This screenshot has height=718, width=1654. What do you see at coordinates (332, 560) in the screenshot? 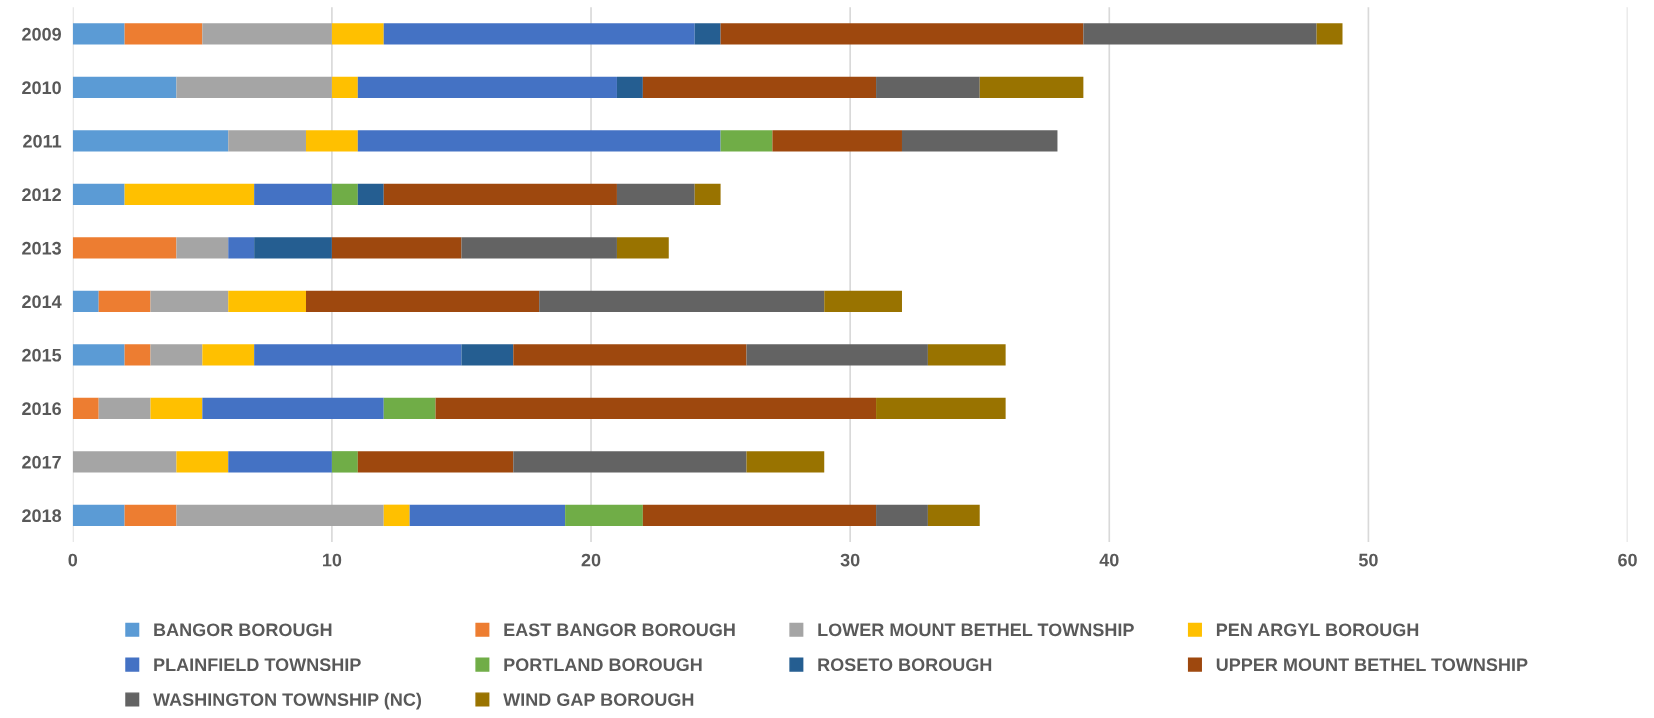
I see `x-tick-label: 10` at bounding box center [332, 560].